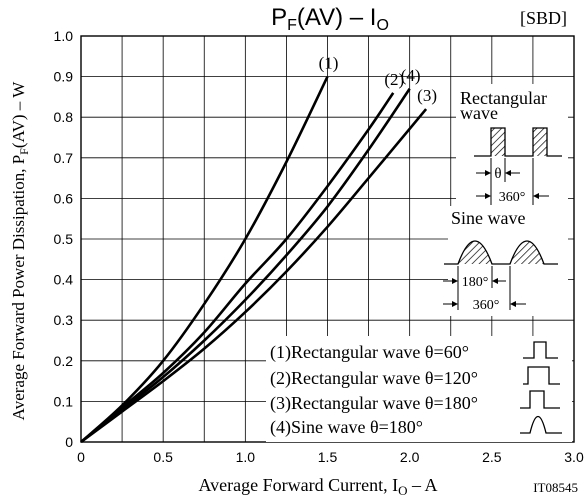  What do you see at coordinates (410, 457) in the screenshot?
I see `x-tick-label: 2.0` at bounding box center [410, 457].